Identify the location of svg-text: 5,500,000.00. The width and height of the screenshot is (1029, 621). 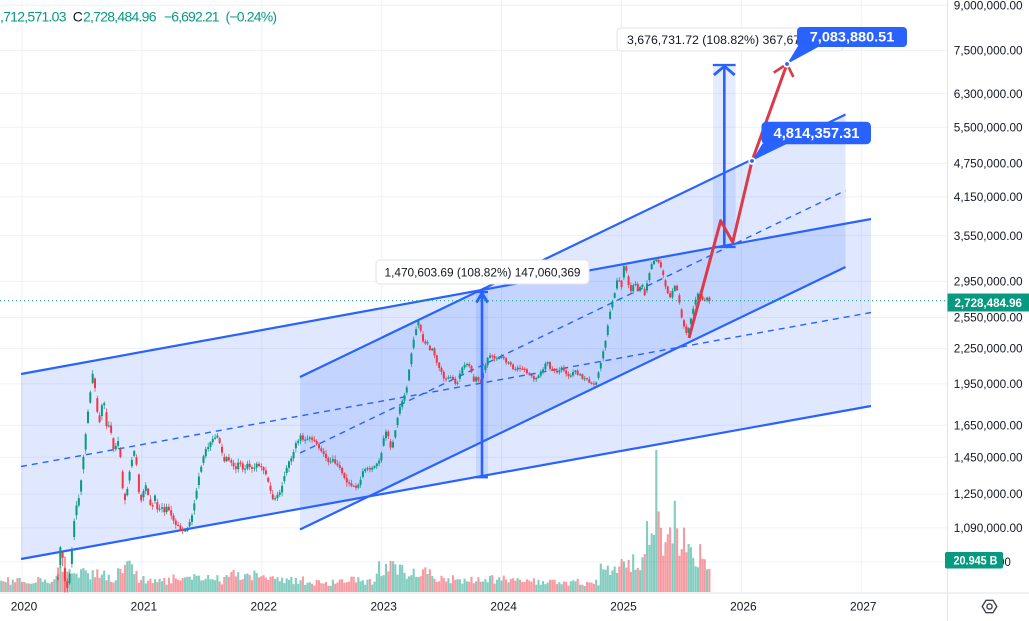
(988, 128).